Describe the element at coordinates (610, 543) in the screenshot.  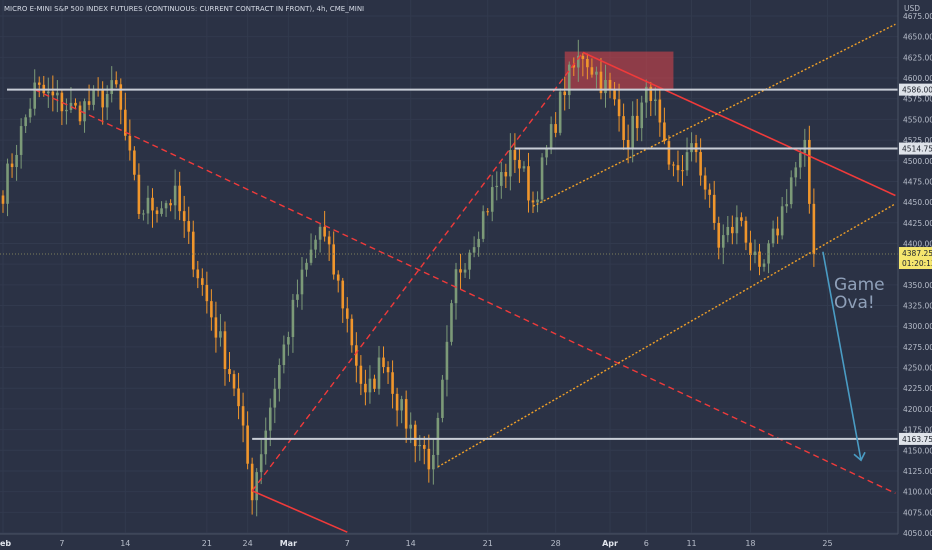
I see `time-tick-label: Apr` at that location.